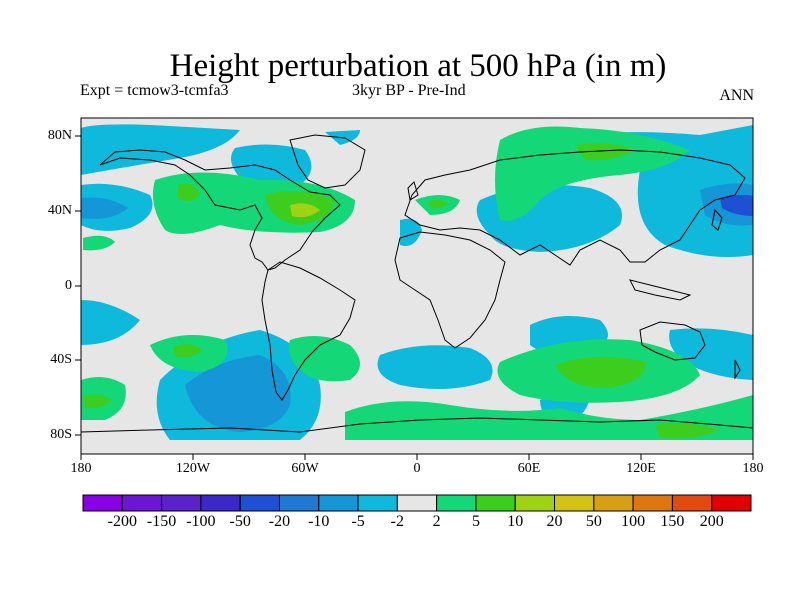 Image resolution: width=800 pixels, height=600 pixels. What do you see at coordinates (737, 369) in the screenshot?
I see `coast-new-zealand` at bounding box center [737, 369].